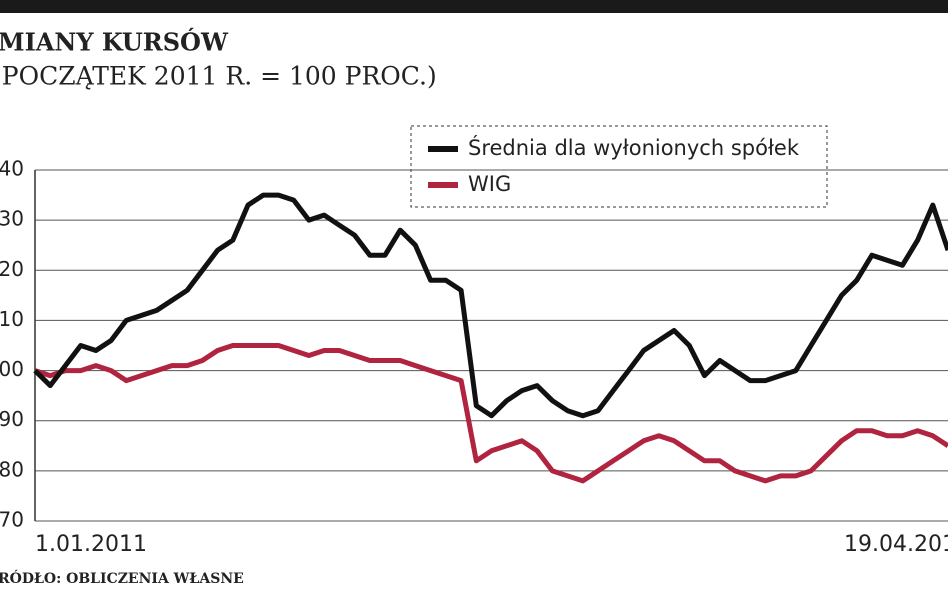 Image resolution: width=948 pixels, height=593 pixels. Describe the element at coordinates (474, 6) in the screenshot. I see `top-bar` at that location.